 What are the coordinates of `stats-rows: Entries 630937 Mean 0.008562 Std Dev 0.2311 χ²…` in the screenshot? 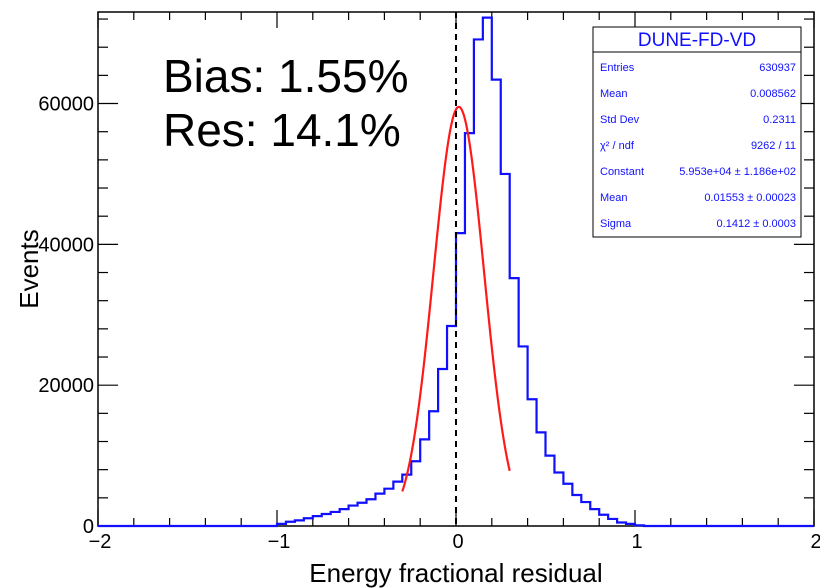 It's located at (698, 146).